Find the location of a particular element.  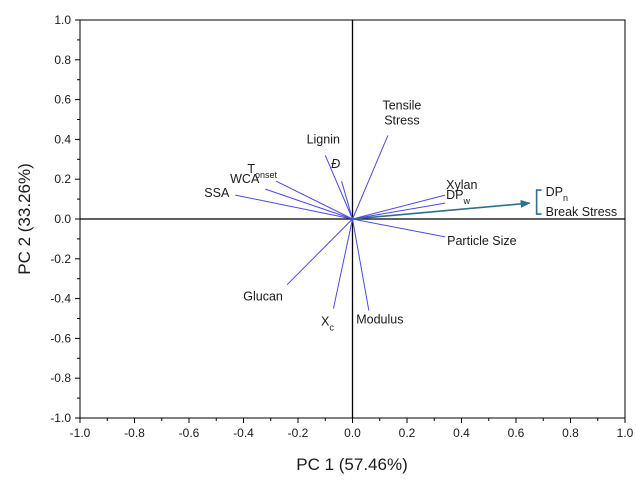

x-tick-label: 0.6 is located at coordinates (516, 433).